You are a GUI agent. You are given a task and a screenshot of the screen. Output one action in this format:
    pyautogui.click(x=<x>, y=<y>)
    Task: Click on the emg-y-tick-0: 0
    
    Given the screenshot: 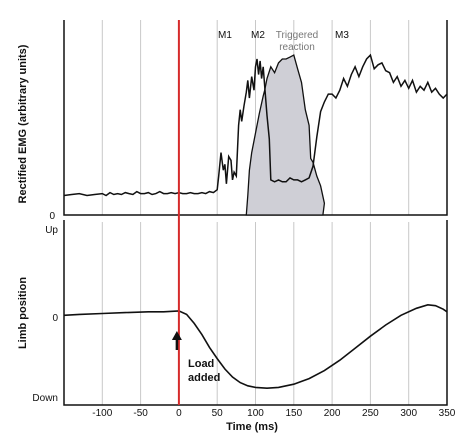 What is the action you would take?
    pyautogui.click(x=52, y=216)
    